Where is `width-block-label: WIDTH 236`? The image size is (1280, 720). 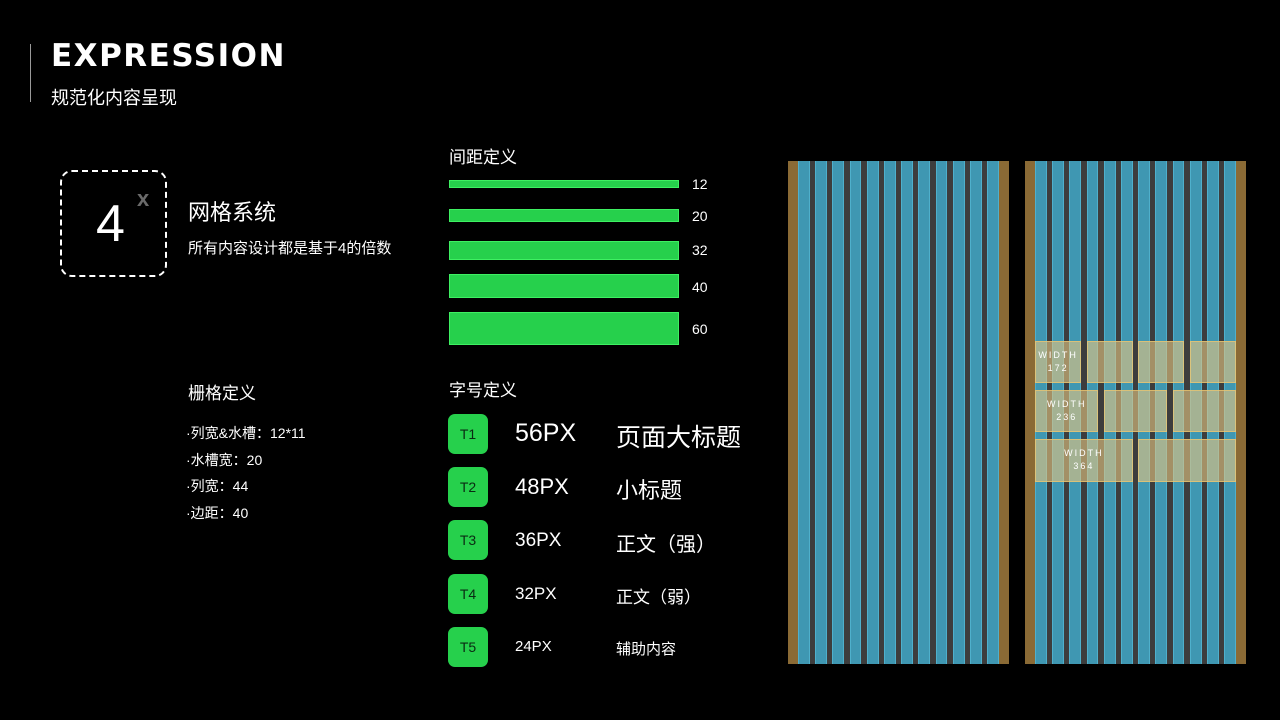
width-block-label: WIDTH 236 is located at coordinates (1066, 411).